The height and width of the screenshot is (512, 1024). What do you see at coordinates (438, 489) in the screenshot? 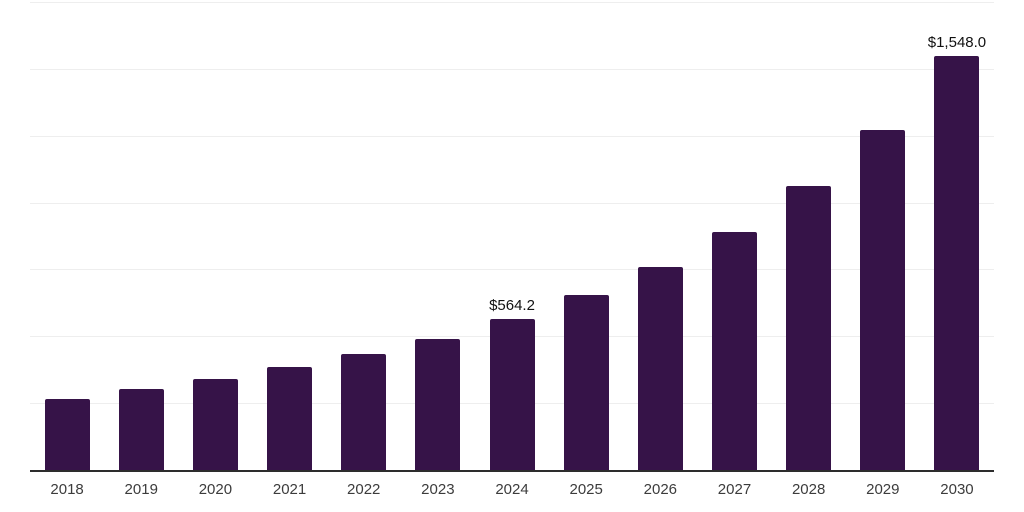
I see `x-tick-label-2023: 2023` at bounding box center [438, 489].